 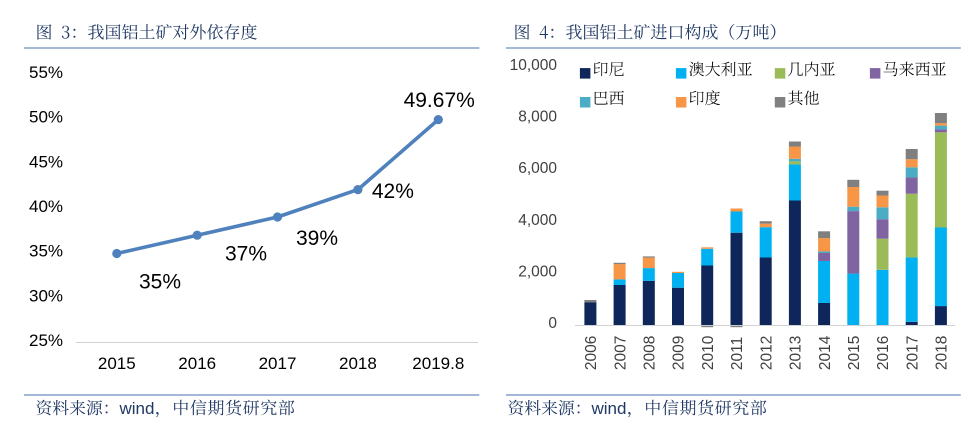 I want to click on svg-text: 55%, so click(x=46, y=72).